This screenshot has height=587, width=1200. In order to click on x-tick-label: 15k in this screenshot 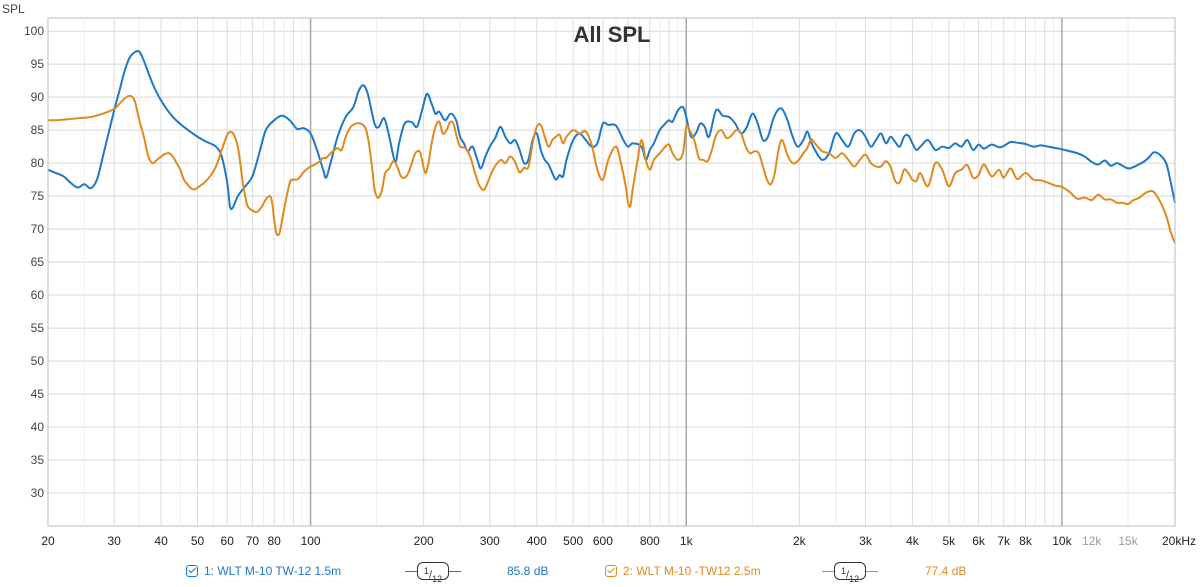, I will do `click(1128, 541)`.